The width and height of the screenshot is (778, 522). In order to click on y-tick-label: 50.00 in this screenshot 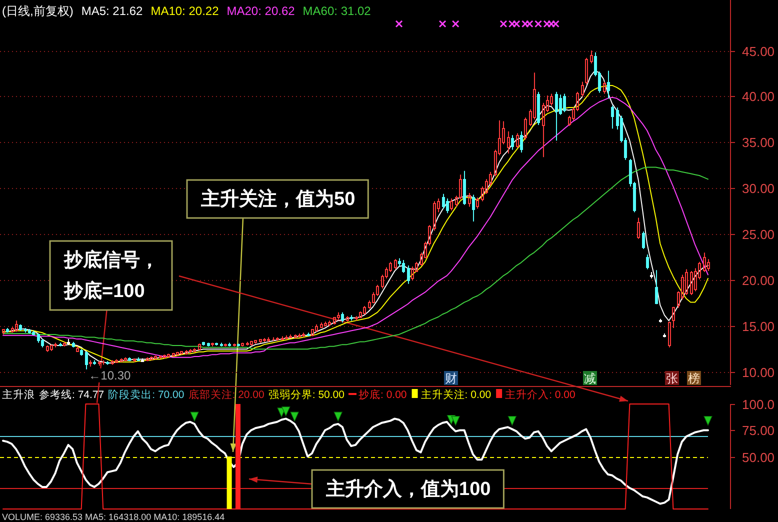, I will do `click(758, 457)`.